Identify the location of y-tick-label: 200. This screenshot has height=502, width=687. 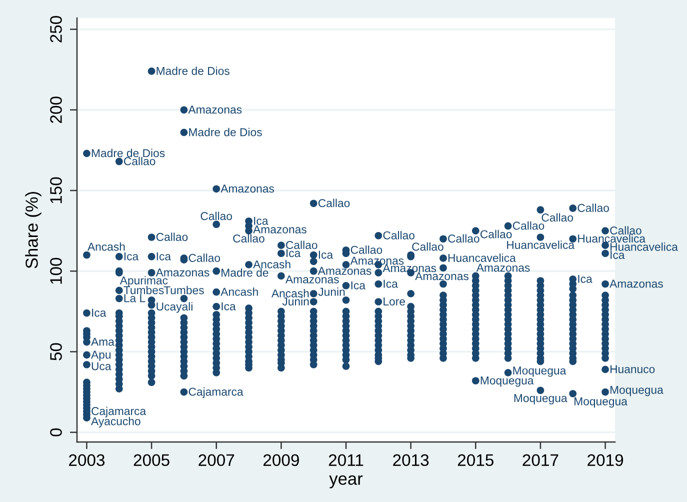
(56, 109).